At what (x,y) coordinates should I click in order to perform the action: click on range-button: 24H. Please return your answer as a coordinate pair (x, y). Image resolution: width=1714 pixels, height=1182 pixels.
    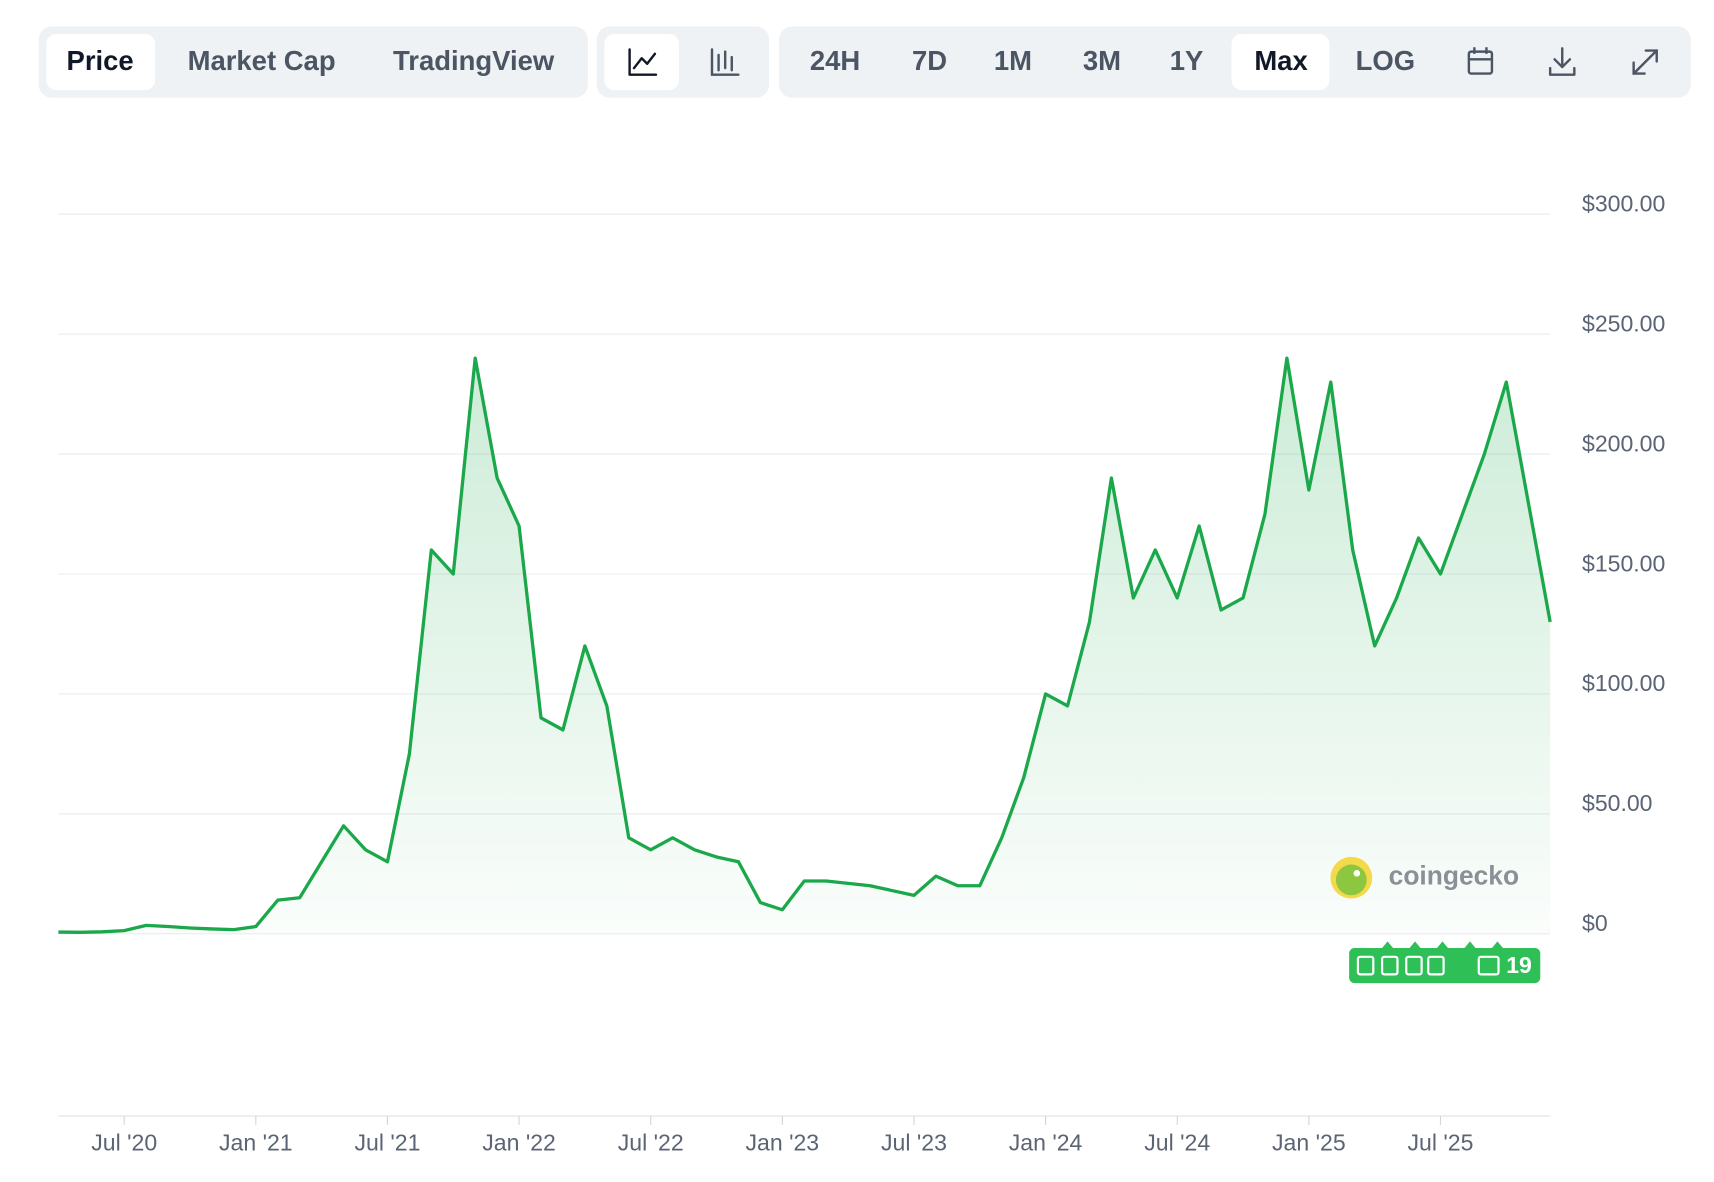
    Looking at the image, I should click on (835, 60).